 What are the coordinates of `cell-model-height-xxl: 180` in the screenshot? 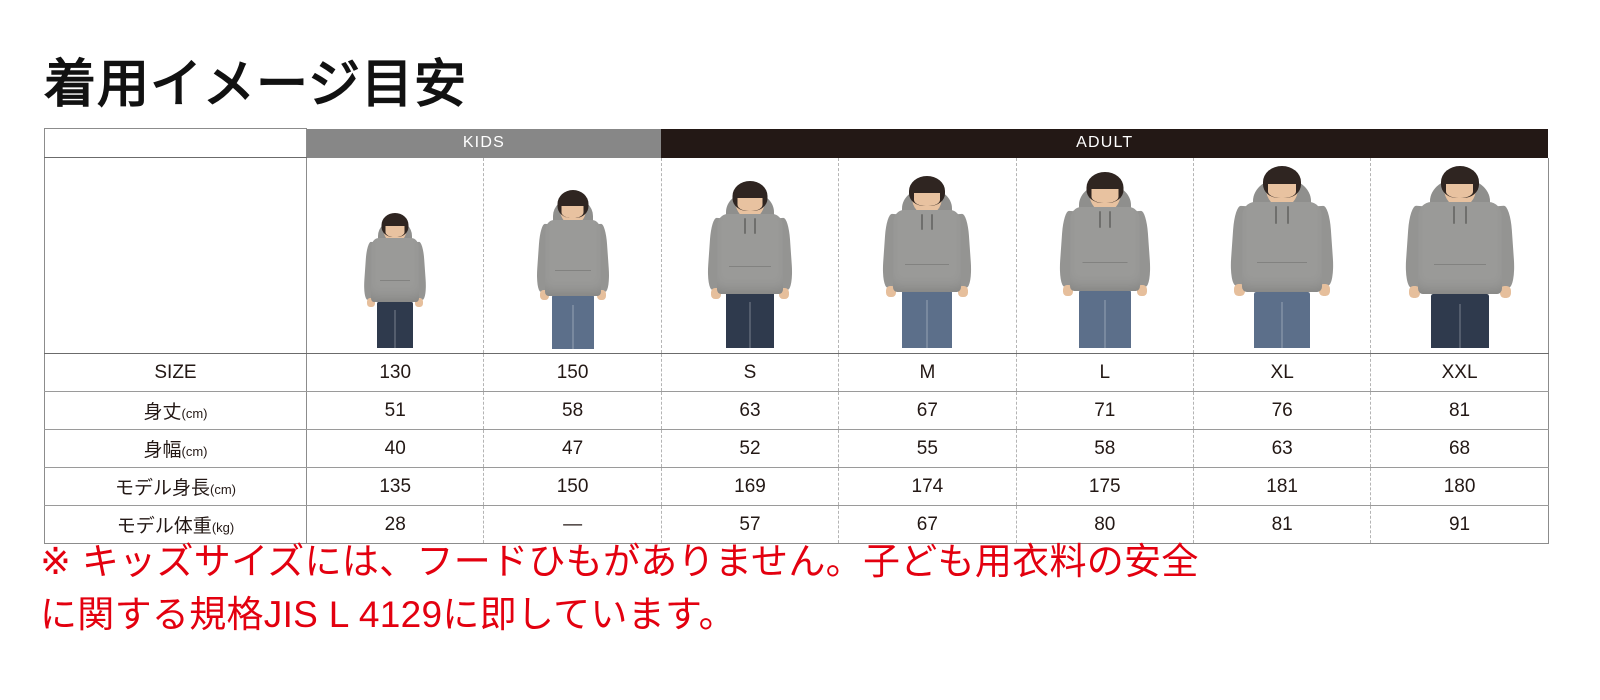 It's located at (1459, 486).